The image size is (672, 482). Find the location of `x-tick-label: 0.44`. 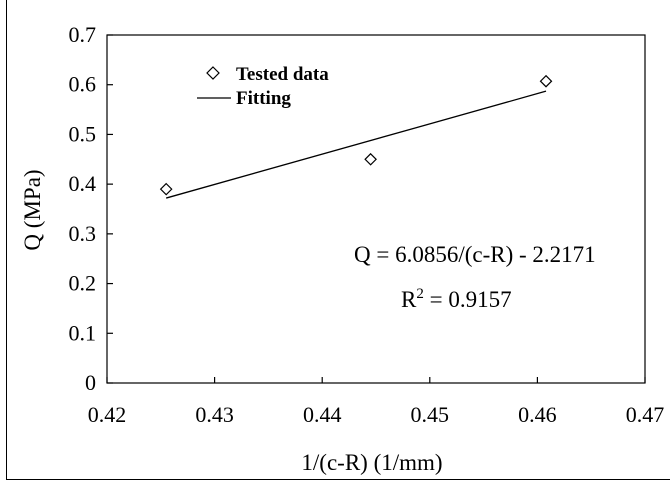

x-tick-label: 0.44 is located at coordinates (322, 414).